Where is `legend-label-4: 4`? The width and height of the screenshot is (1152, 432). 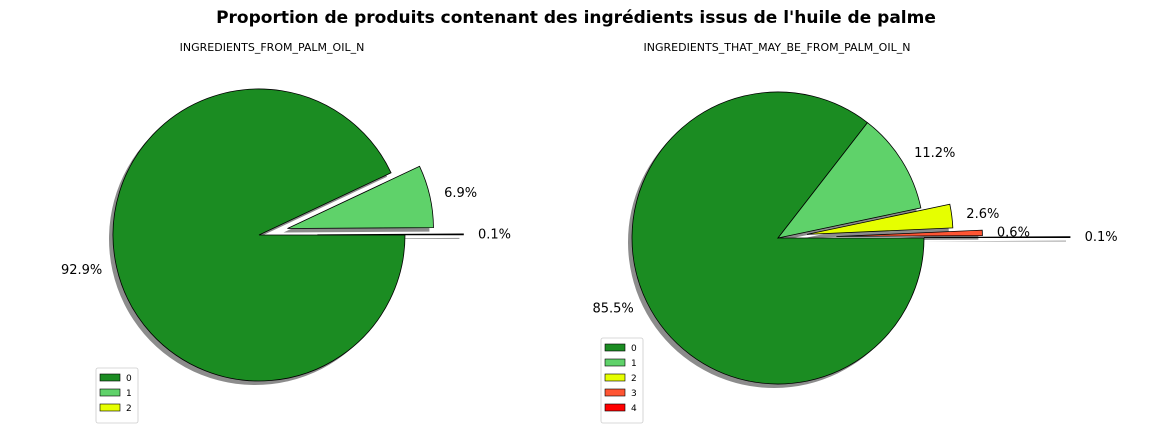 legend-label-4: 4 is located at coordinates (634, 409).